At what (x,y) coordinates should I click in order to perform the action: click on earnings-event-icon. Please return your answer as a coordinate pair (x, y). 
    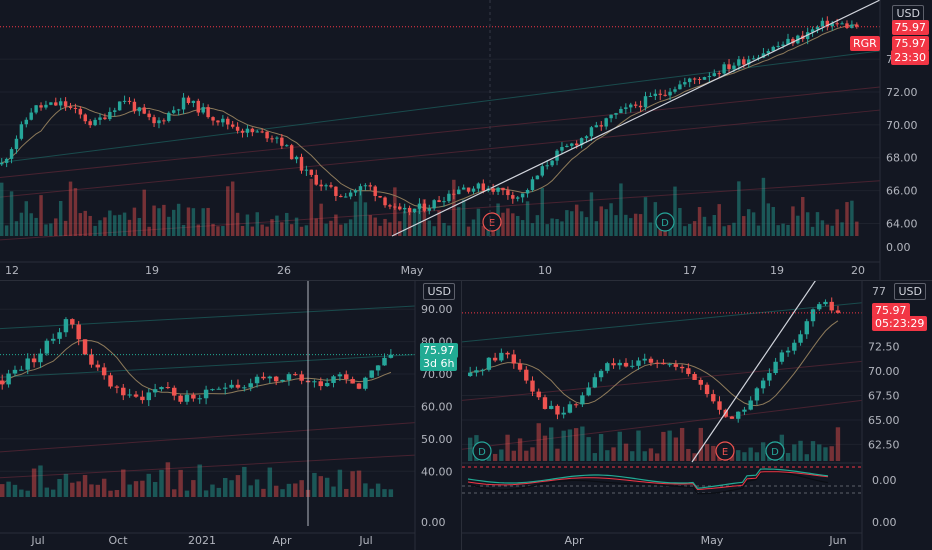
    Looking at the image, I should click on (725, 451).